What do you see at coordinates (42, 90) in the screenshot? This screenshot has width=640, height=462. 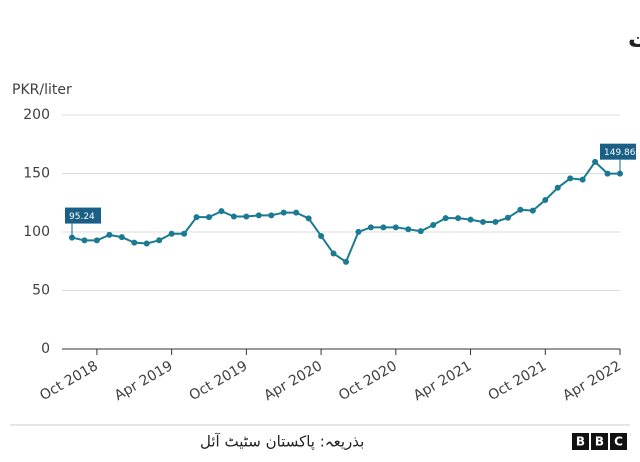 I see `y-axis-label: PKR/liter` at bounding box center [42, 90].